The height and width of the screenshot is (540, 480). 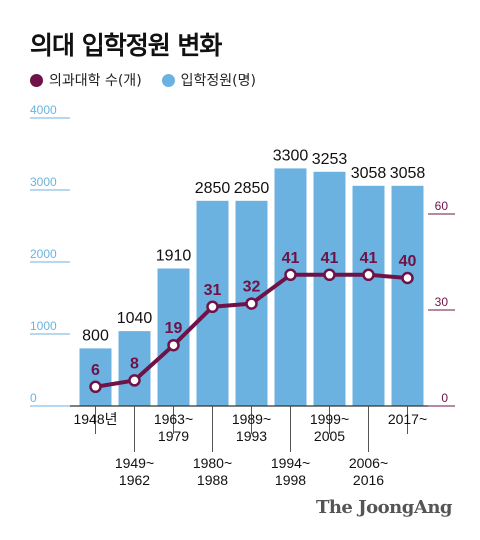 I want to click on bar-value-label: 800, so click(x=95, y=335).